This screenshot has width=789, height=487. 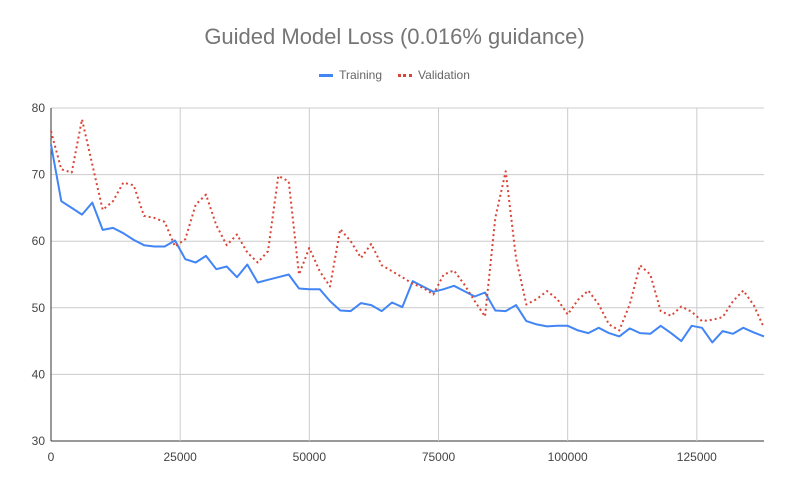 I want to click on legend-swatch-validation, so click(x=405, y=75).